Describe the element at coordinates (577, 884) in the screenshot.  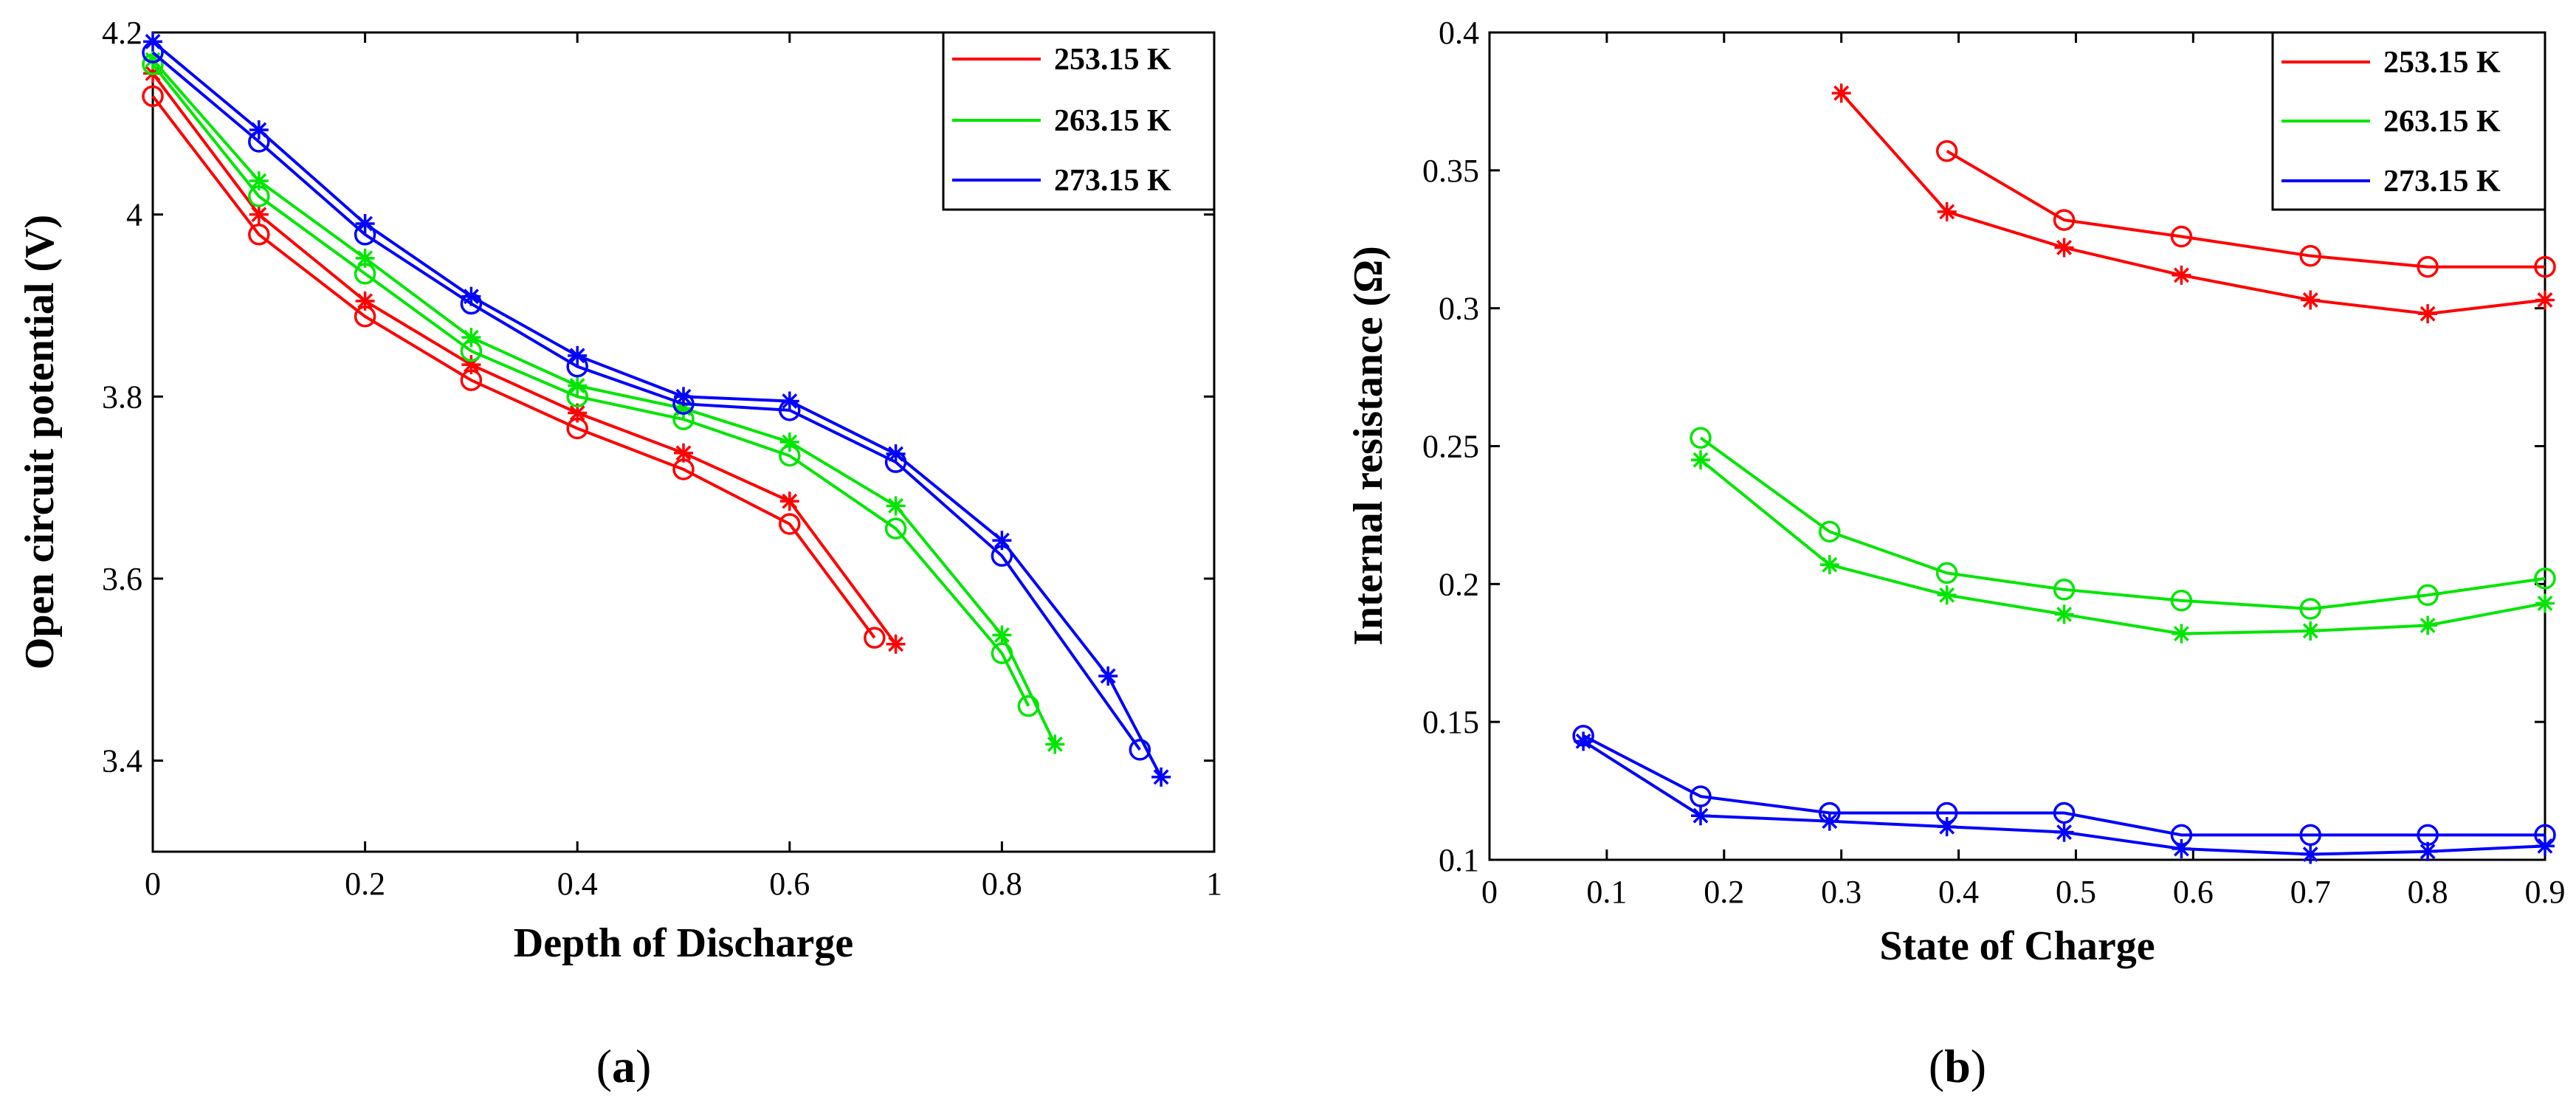
I see `panel-a-x-tick-label: 0.4` at that location.